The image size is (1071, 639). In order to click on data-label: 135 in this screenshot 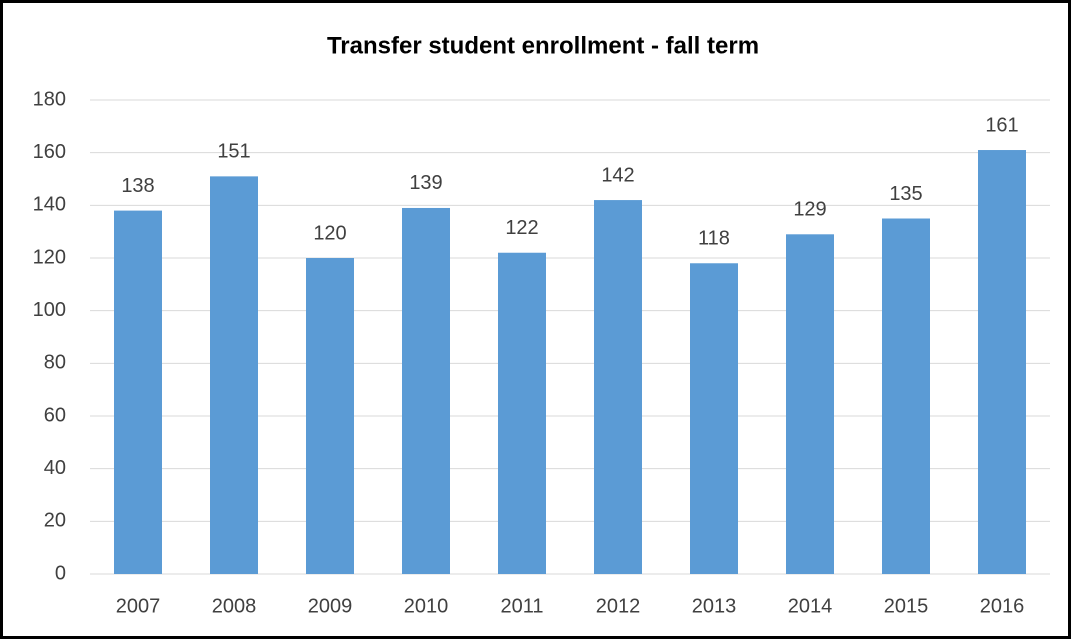, I will do `click(905, 194)`.